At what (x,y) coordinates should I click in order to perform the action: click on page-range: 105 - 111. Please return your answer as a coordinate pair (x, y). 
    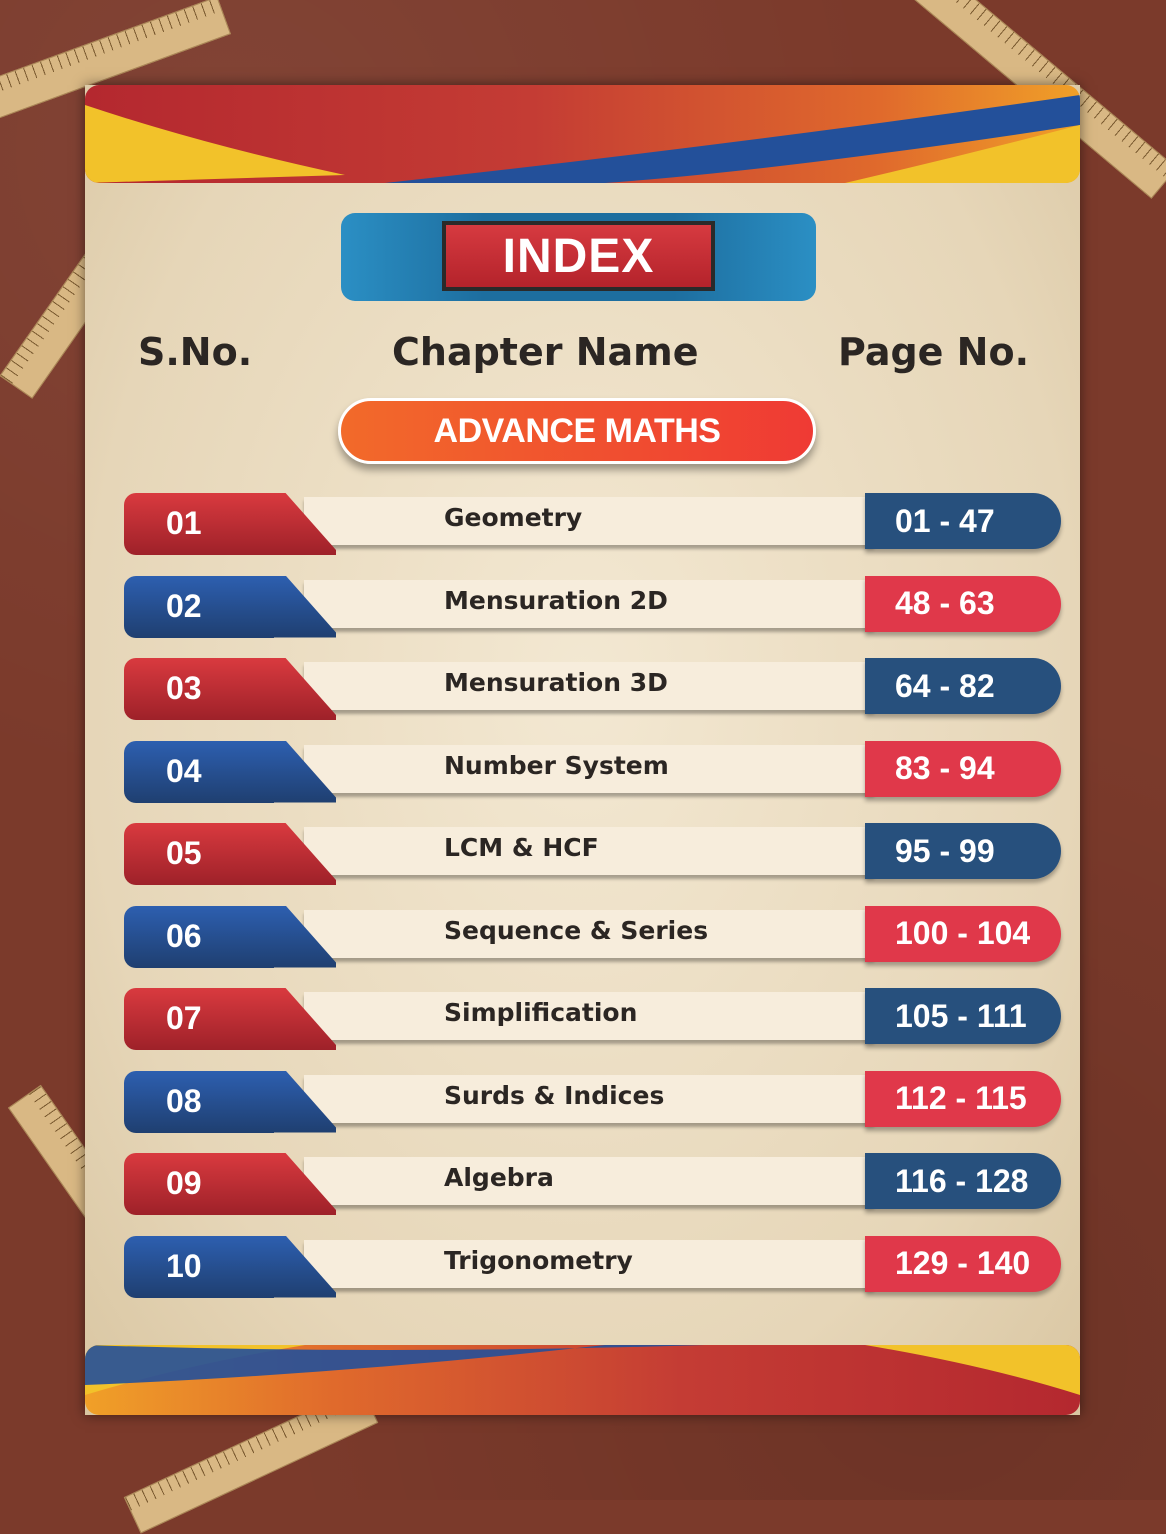
    Looking at the image, I should click on (961, 1015).